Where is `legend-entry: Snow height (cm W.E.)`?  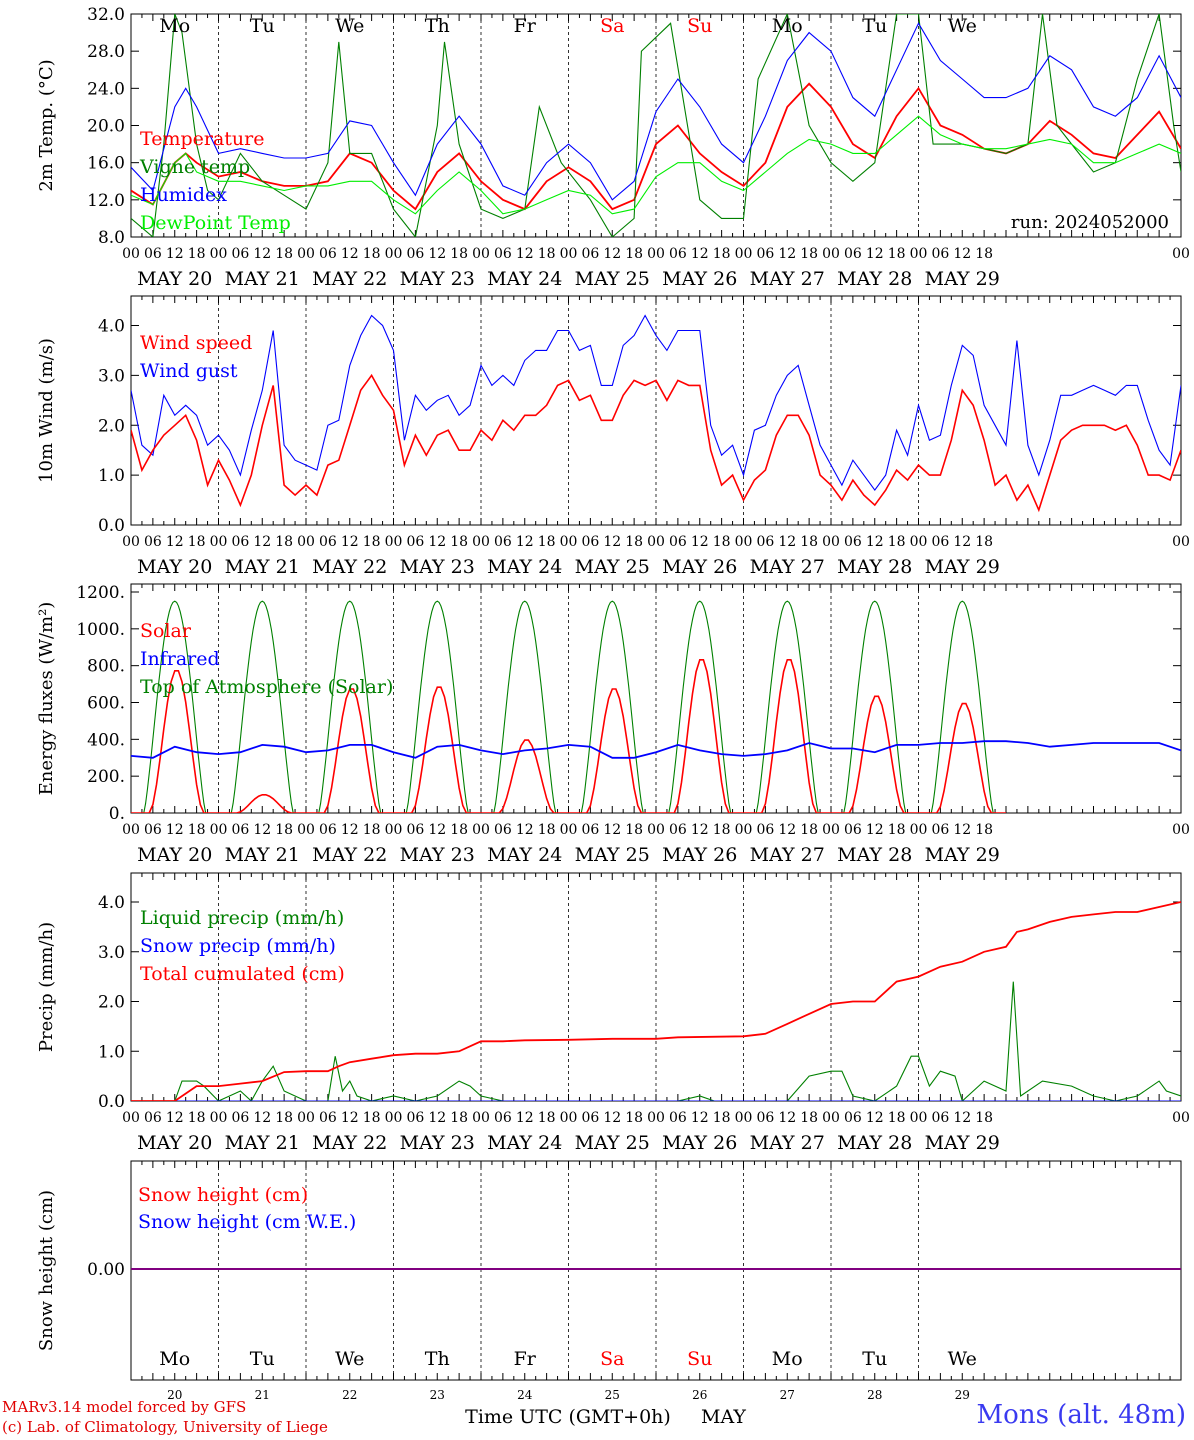 legend-entry: Snow height (cm W.E.) is located at coordinates (247, 1222).